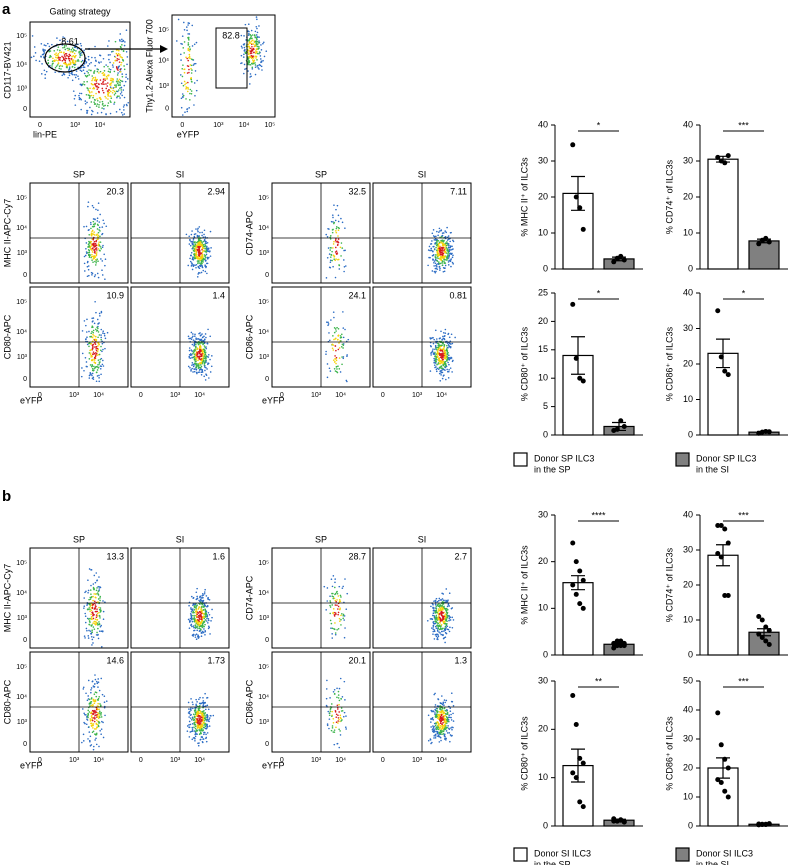 The height and width of the screenshot is (865, 794). I want to click on column-header: SP, so click(79, 539).